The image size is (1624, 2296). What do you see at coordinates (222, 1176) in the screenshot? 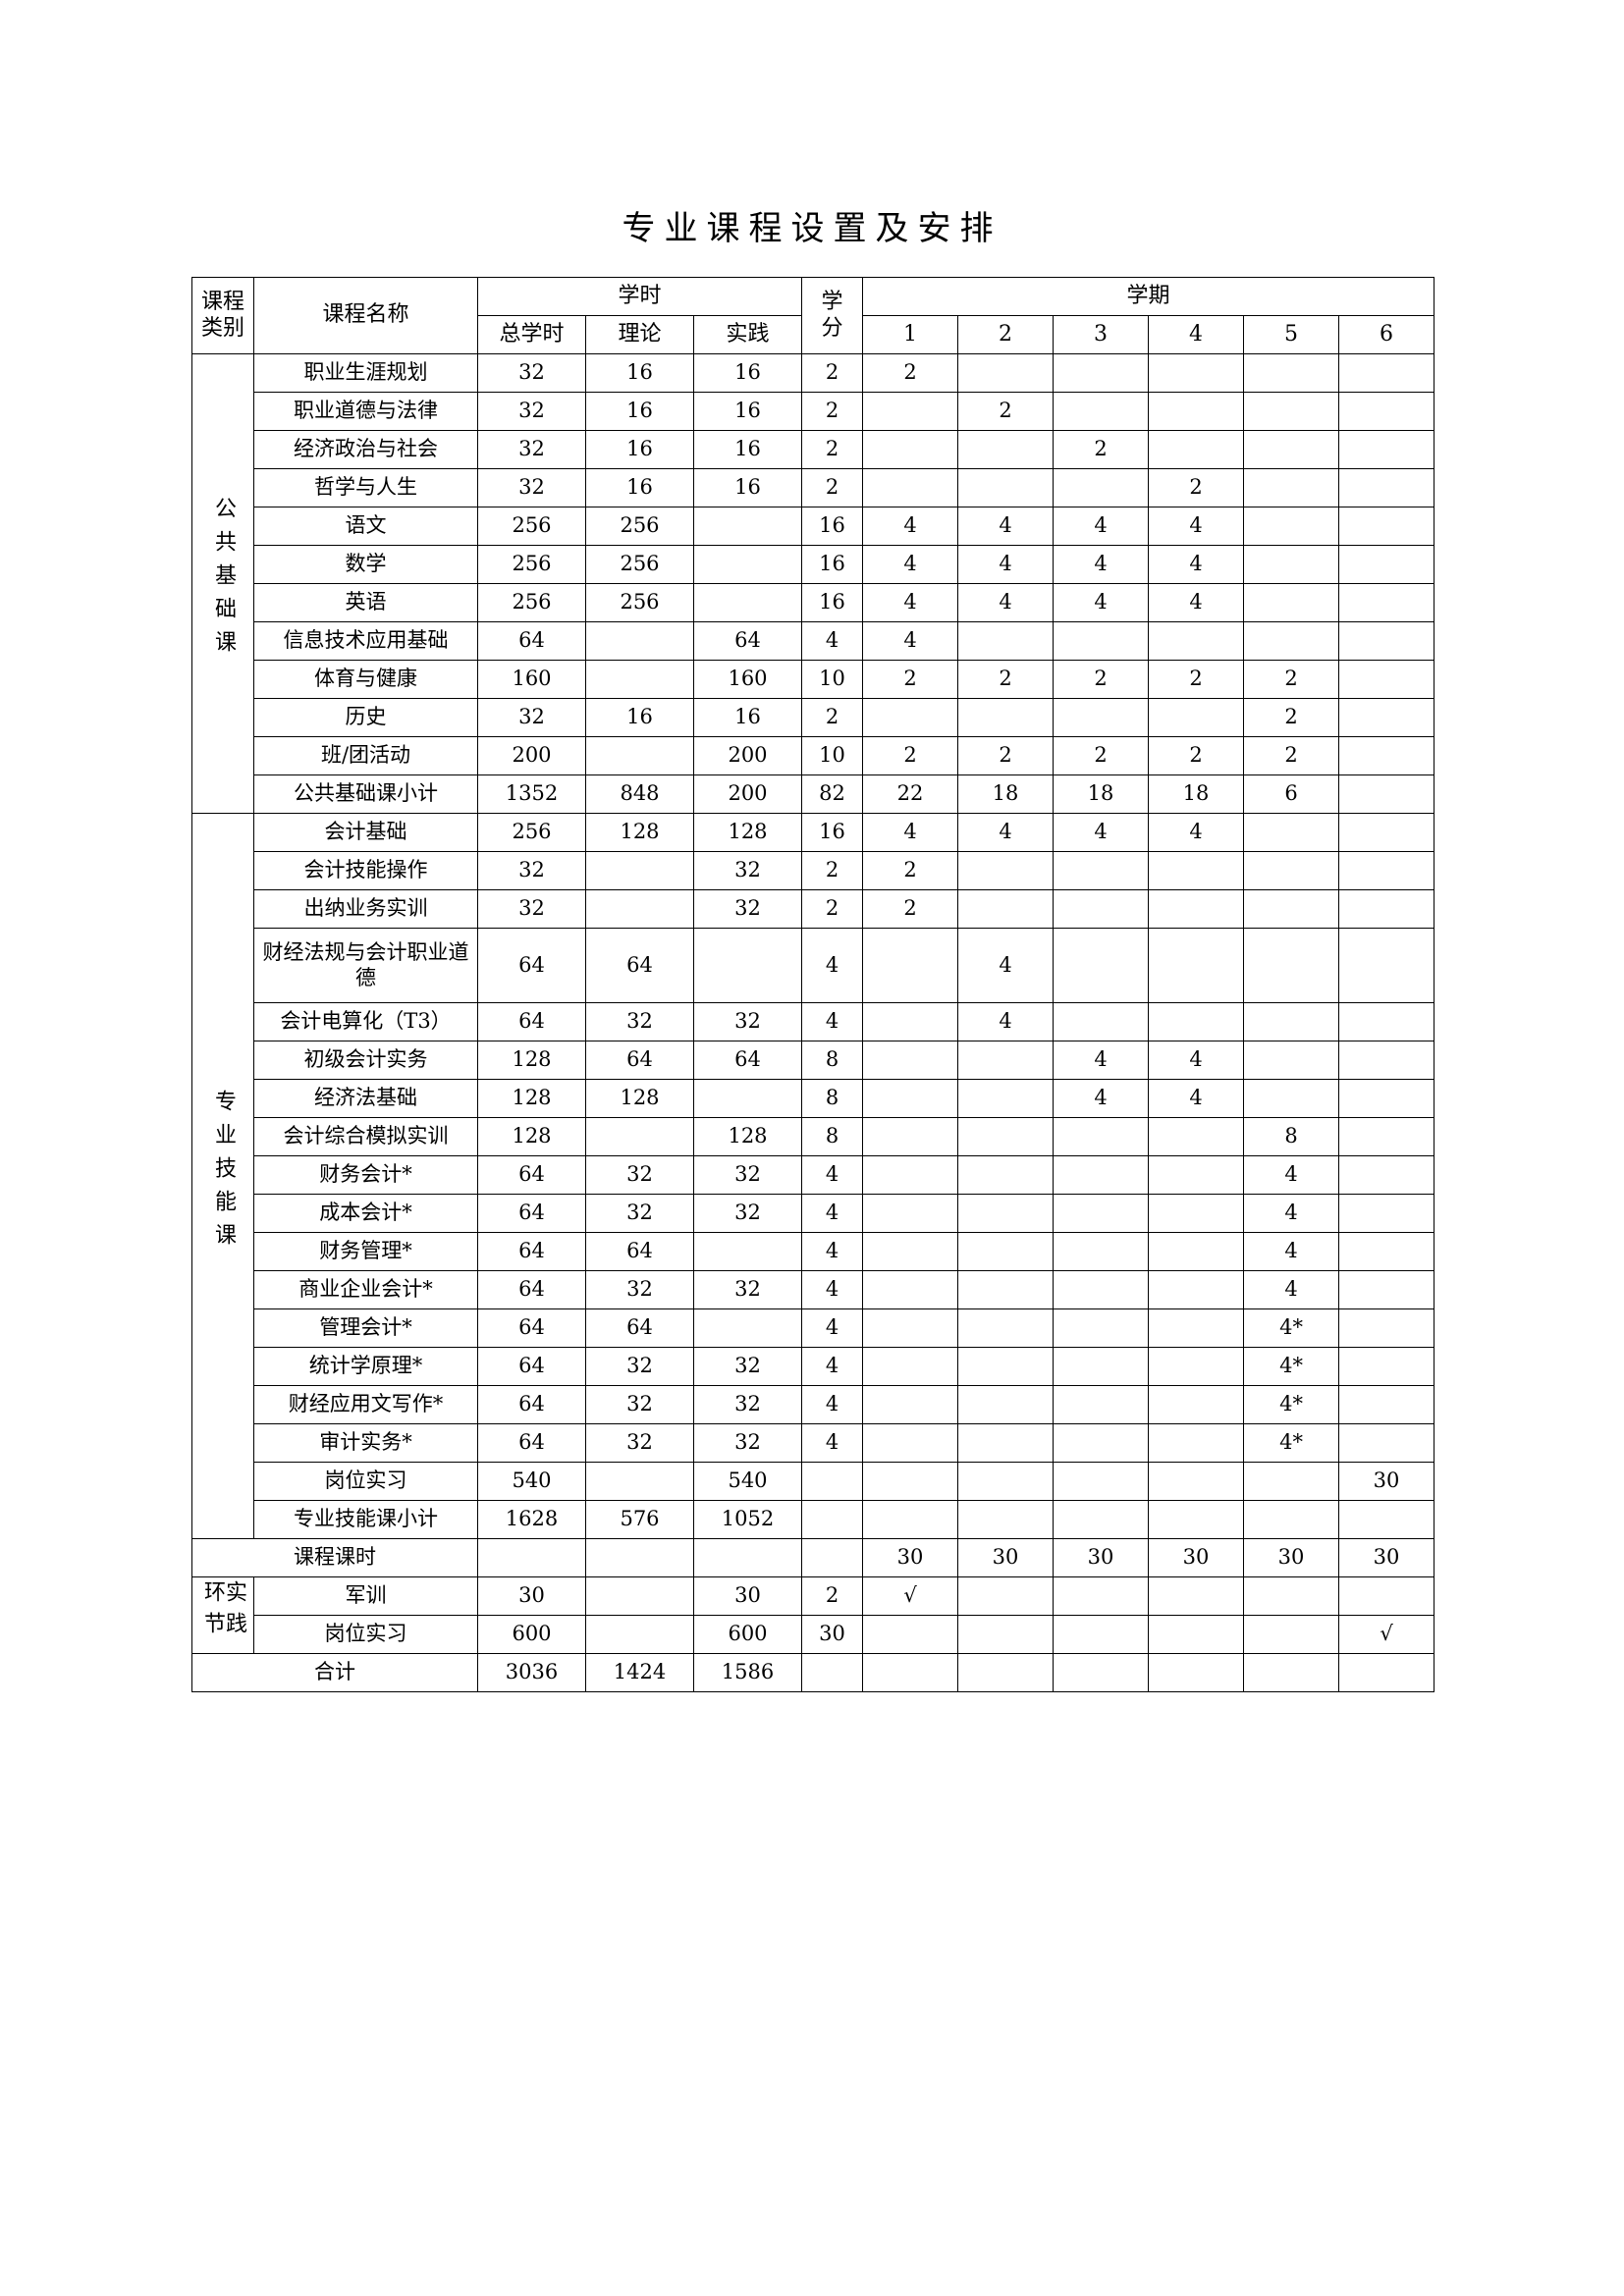
I see `category-cell: 专业技能课` at bounding box center [222, 1176].